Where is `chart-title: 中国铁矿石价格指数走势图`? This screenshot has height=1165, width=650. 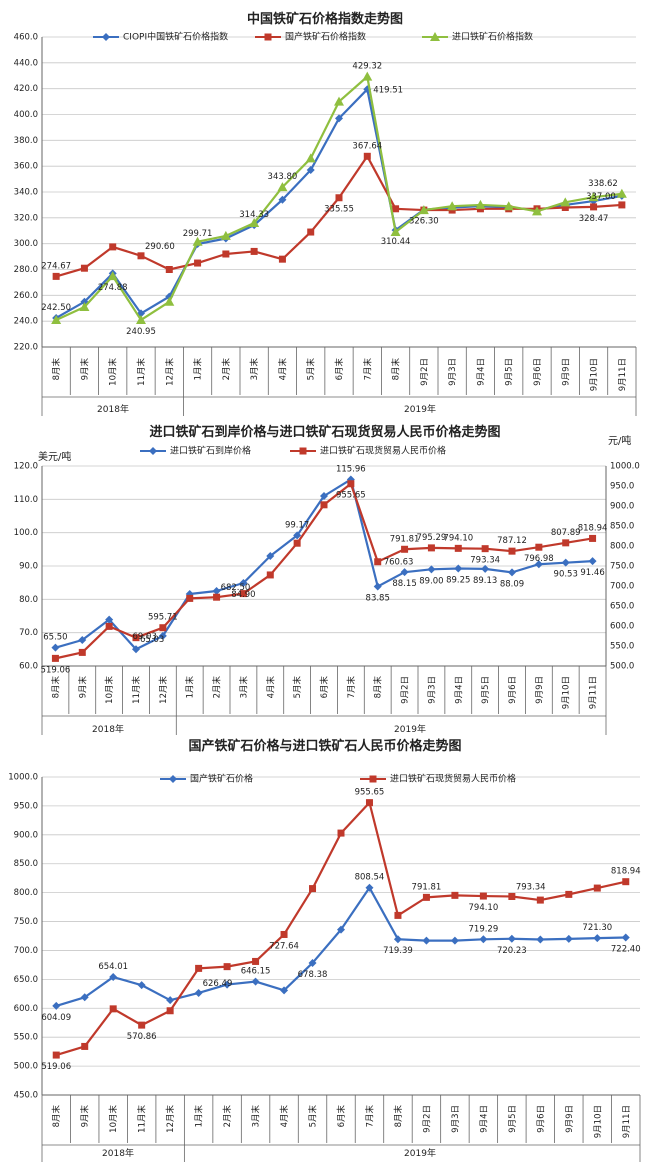
chart-title: 中国铁矿石价格指数走势图 is located at coordinates (325, 19).